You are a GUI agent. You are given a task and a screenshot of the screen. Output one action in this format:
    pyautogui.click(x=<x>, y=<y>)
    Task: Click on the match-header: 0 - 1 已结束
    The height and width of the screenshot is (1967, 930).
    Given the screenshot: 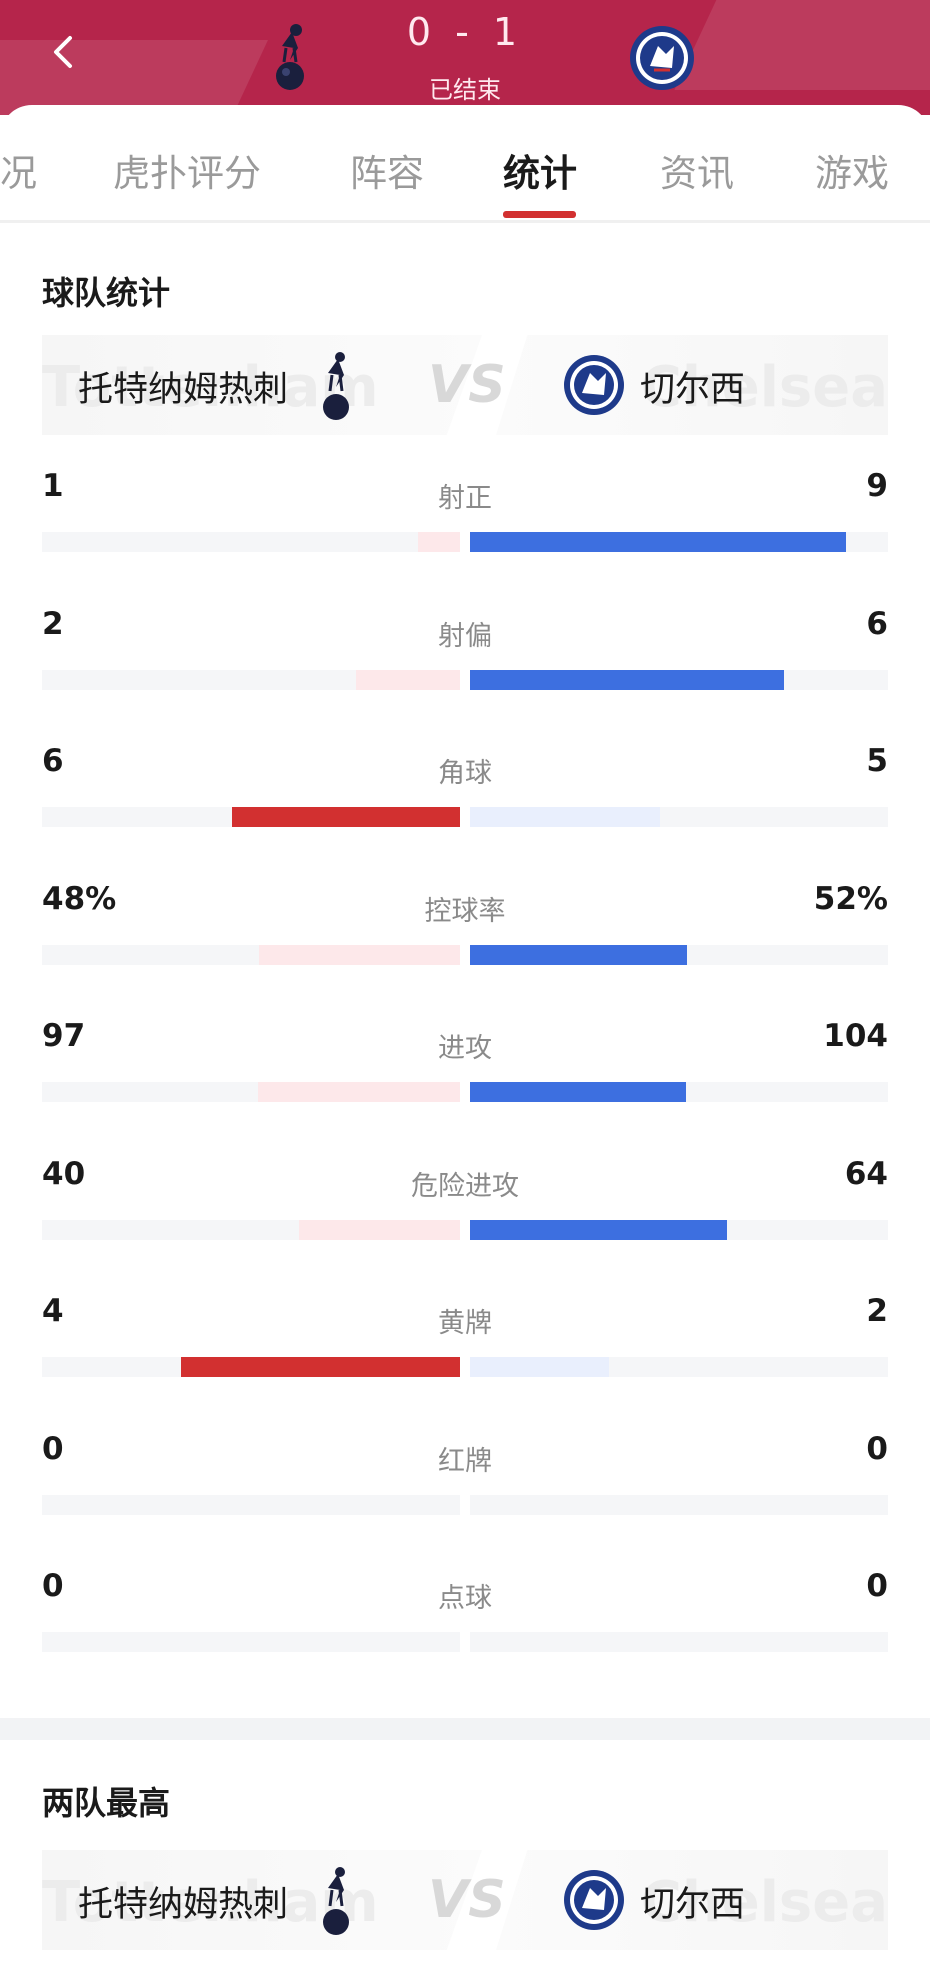 What is the action you would take?
    pyautogui.click(x=465, y=57)
    